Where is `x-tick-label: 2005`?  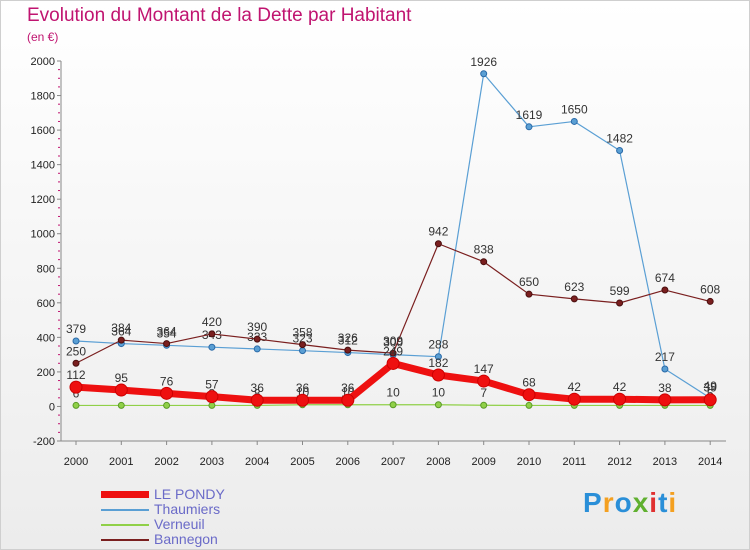 x-tick-label: 2005 is located at coordinates (302, 462).